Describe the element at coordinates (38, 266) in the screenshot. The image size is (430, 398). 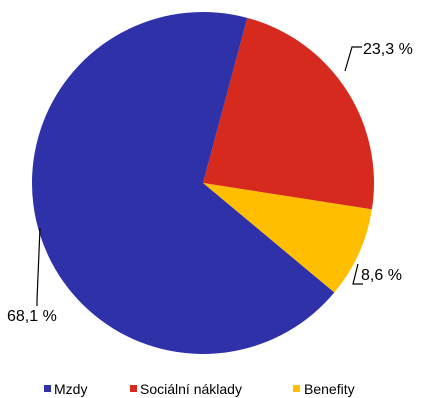
I see `leader-line-mzdy` at that location.